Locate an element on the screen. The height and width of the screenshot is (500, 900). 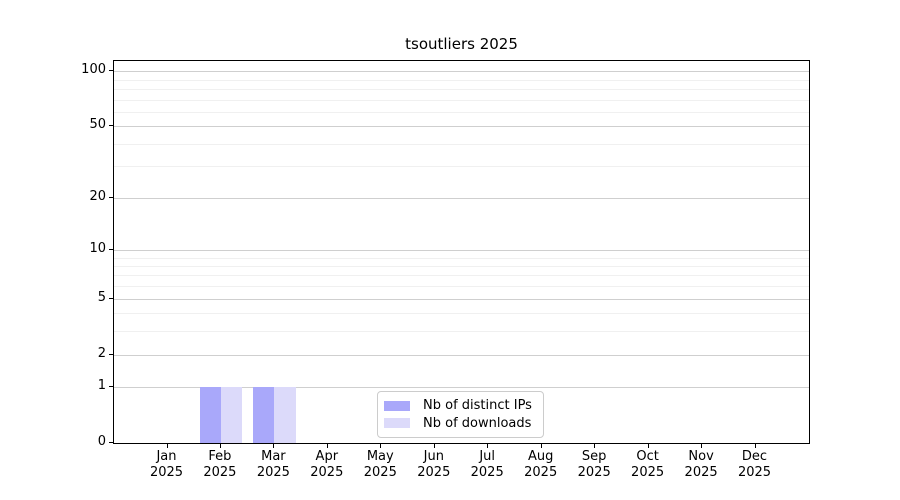
x-tick-label: Sep 2025 is located at coordinates (594, 465).